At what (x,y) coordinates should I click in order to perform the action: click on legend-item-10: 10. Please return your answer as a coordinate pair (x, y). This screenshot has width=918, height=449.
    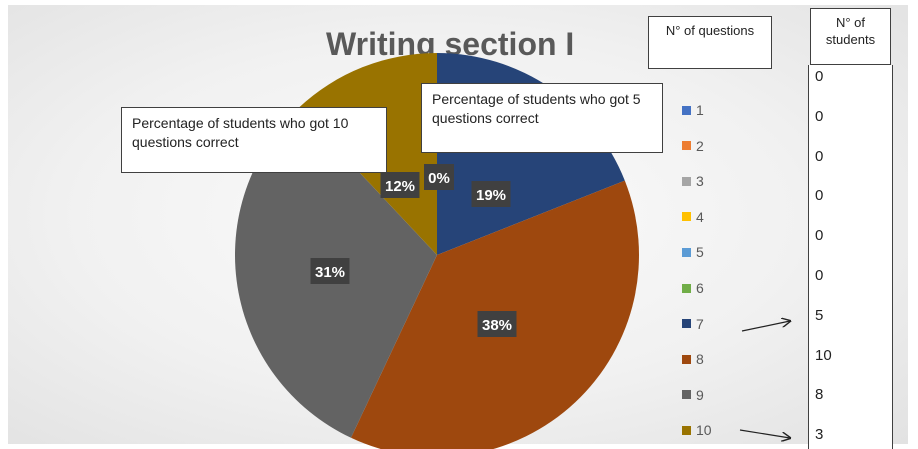
    Looking at the image, I should click on (697, 430).